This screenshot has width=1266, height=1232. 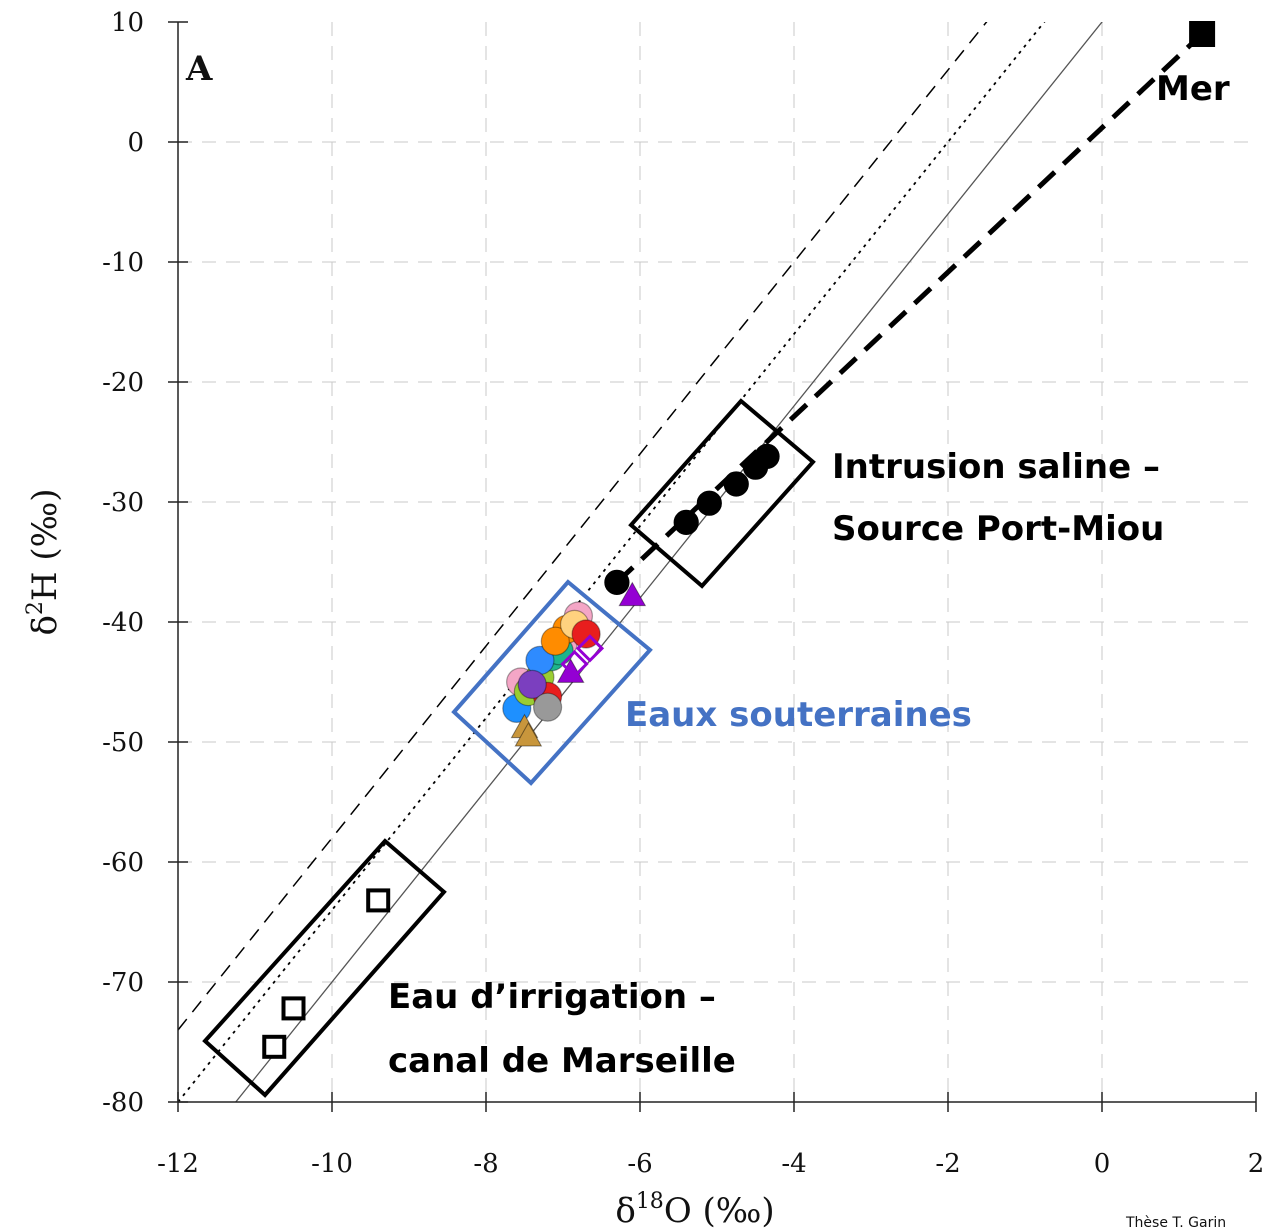 What do you see at coordinates (123, 983) in the screenshot?
I see `y-tick-label: -70` at bounding box center [123, 983].